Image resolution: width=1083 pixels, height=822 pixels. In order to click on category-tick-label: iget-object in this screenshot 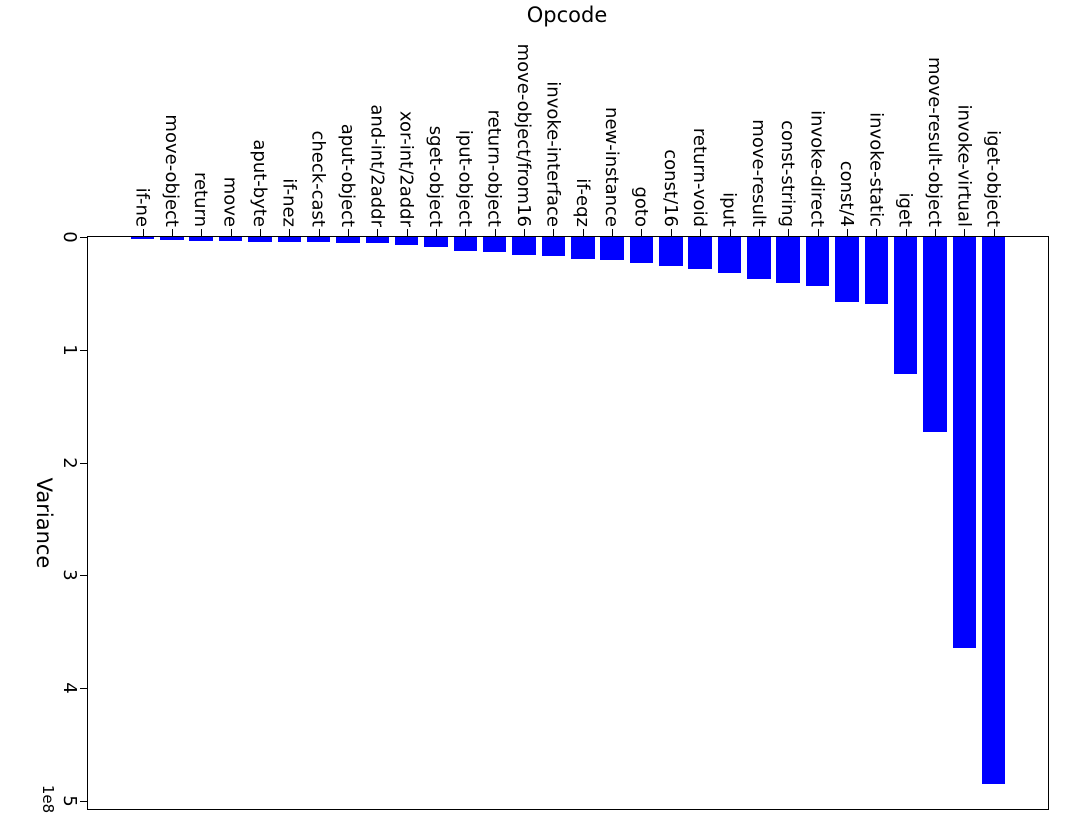, I will do `click(993, 178)`.